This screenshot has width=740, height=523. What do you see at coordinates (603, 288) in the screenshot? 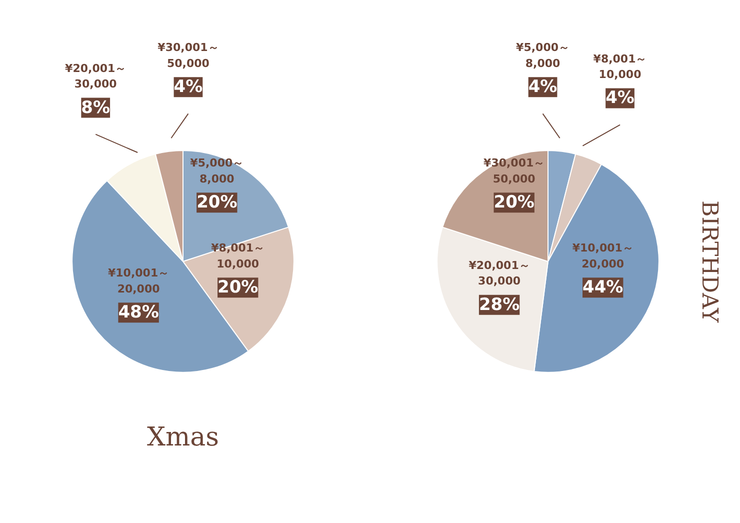
I see `data-label: 44%` at bounding box center [603, 288].